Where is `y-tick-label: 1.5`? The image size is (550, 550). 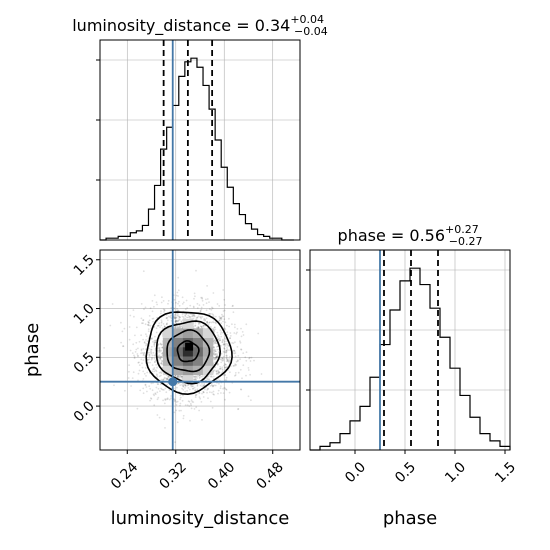
y-tick-label: 1.5 is located at coordinates (84, 265).